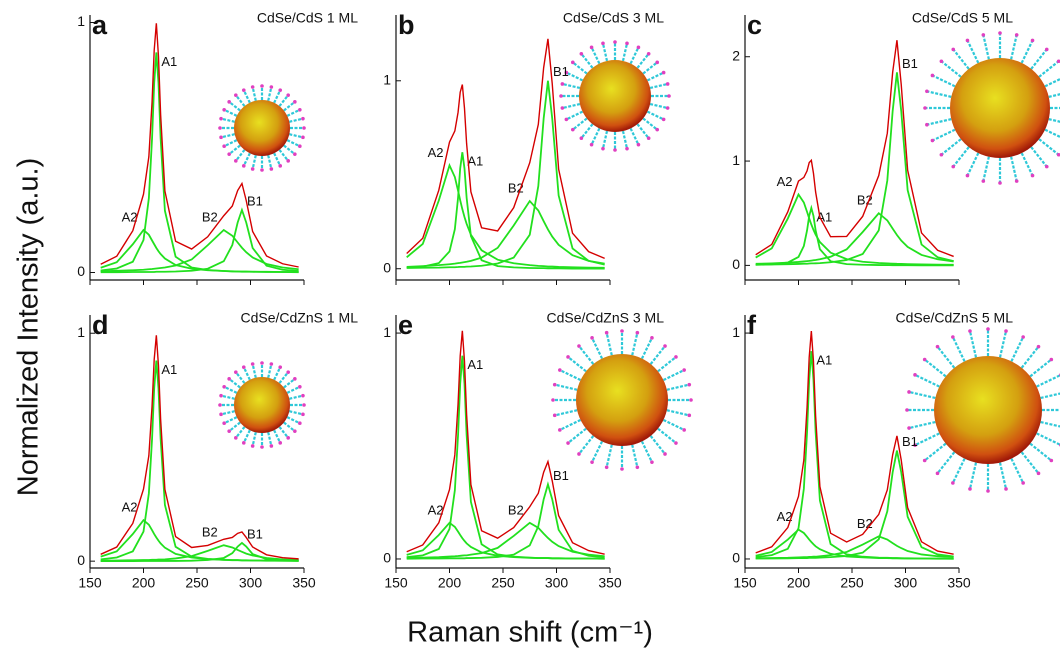 This screenshot has width=1060, height=653. I want to click on panel-letter: b, so click(406, 25).